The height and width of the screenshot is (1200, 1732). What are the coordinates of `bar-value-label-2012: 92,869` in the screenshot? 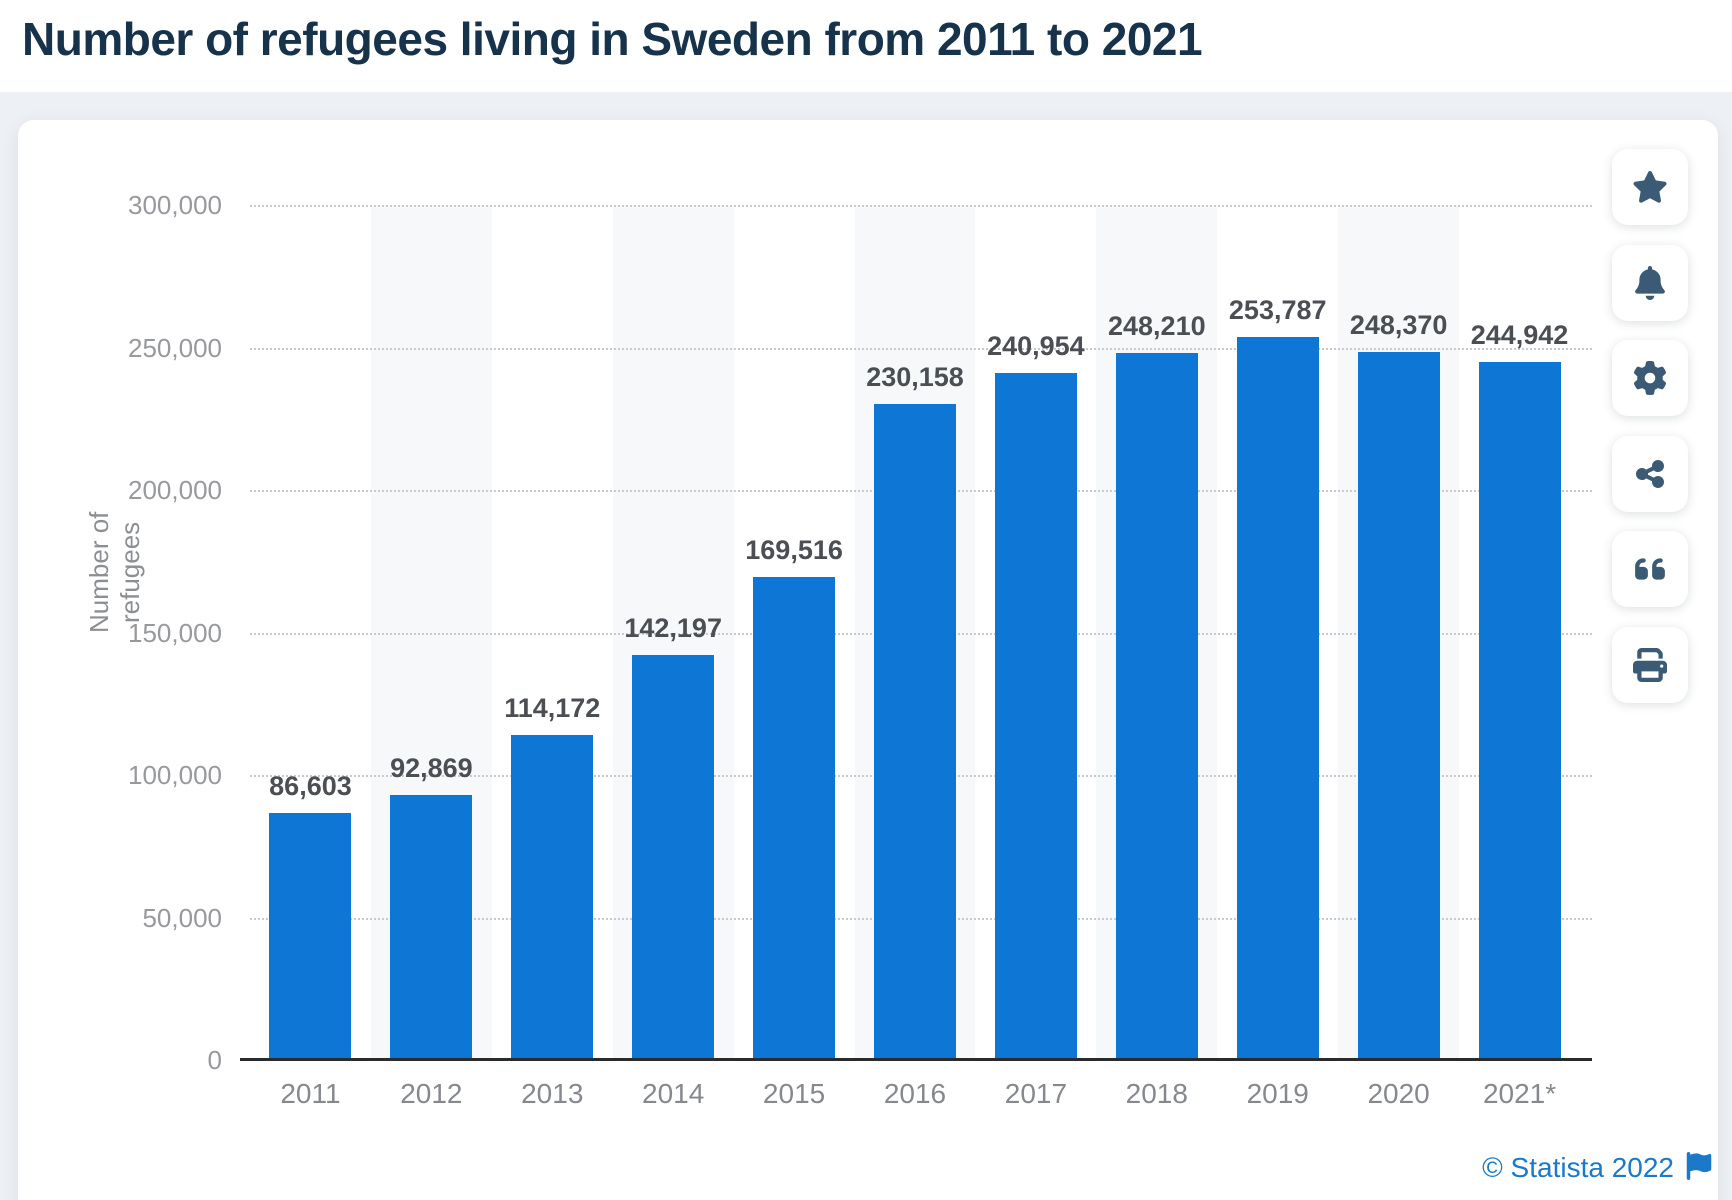 It's located at (431, 768).